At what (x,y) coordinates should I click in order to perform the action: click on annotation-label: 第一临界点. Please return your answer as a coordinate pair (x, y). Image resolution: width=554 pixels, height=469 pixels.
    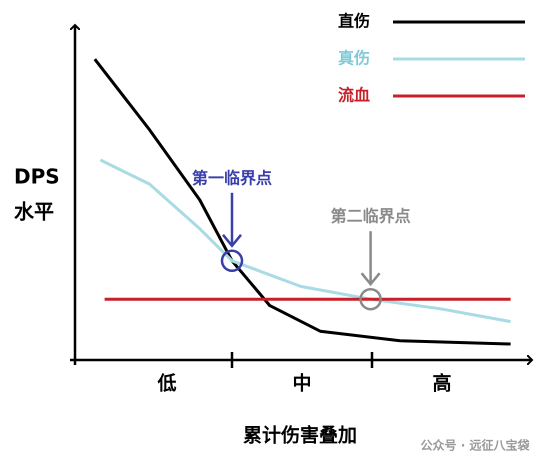
    Looking at the image, I should click on (232, 177).